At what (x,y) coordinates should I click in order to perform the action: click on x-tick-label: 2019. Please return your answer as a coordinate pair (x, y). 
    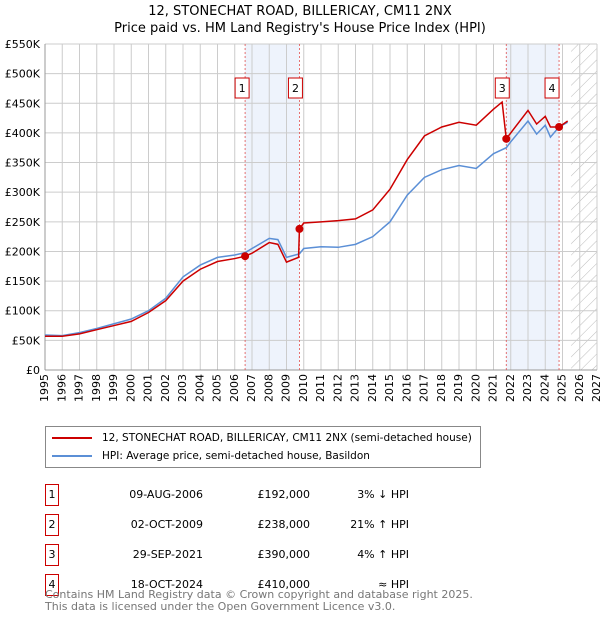
    Looking at the image, I should click on (458, 388).